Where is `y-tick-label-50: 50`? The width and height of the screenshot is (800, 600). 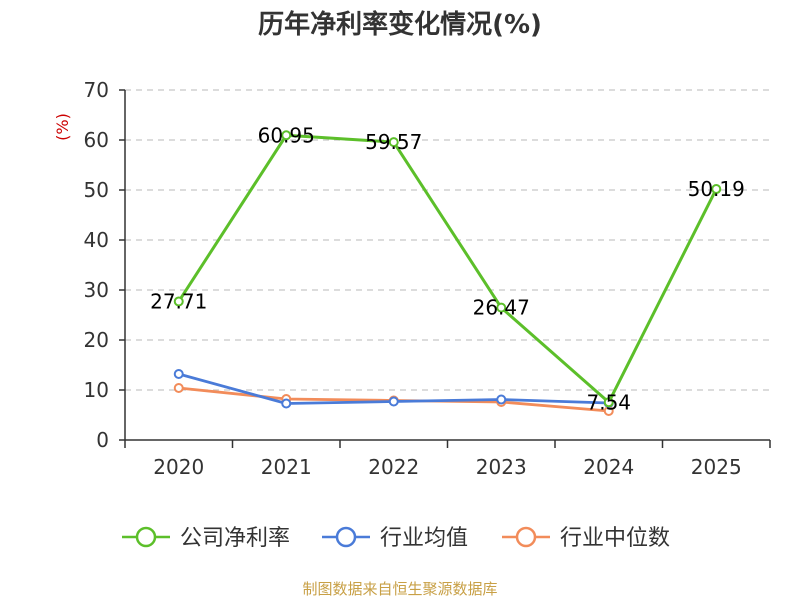
y-tick-label-50: 50 is located at coordinates (96, 190).